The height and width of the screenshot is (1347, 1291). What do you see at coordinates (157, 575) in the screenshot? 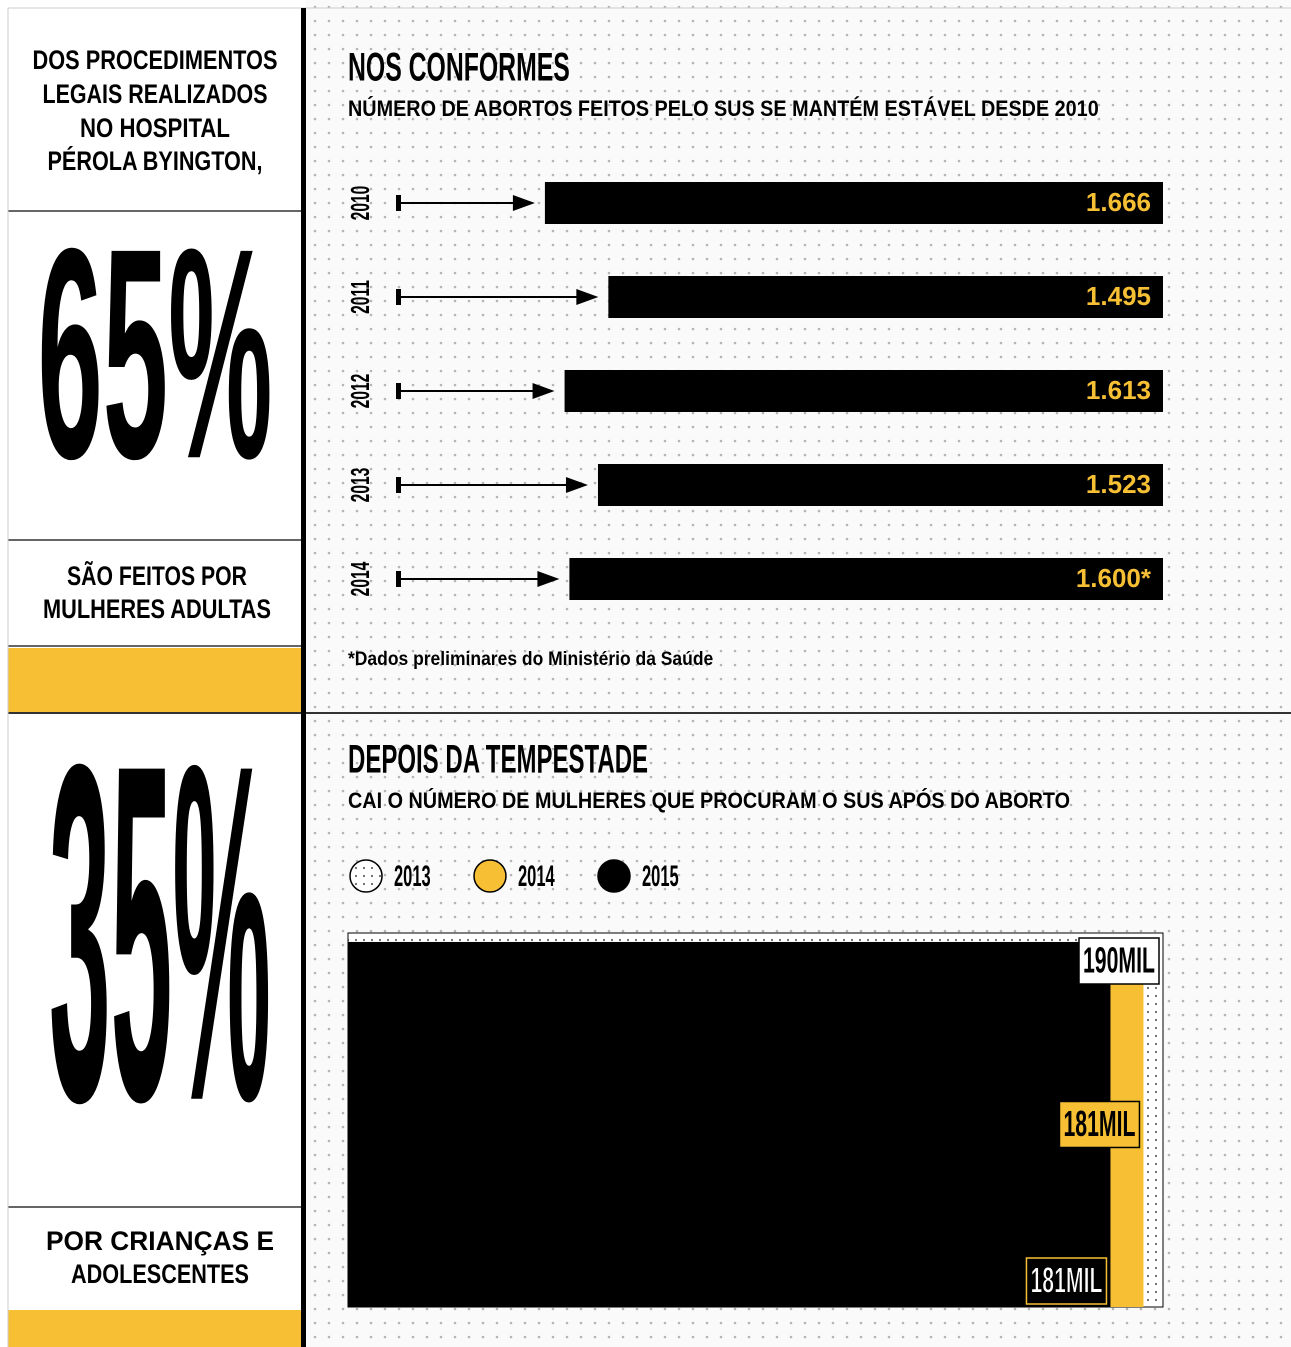
I see `adults-line: SÃO FEITOS POR` at bounding box center [157, 575].